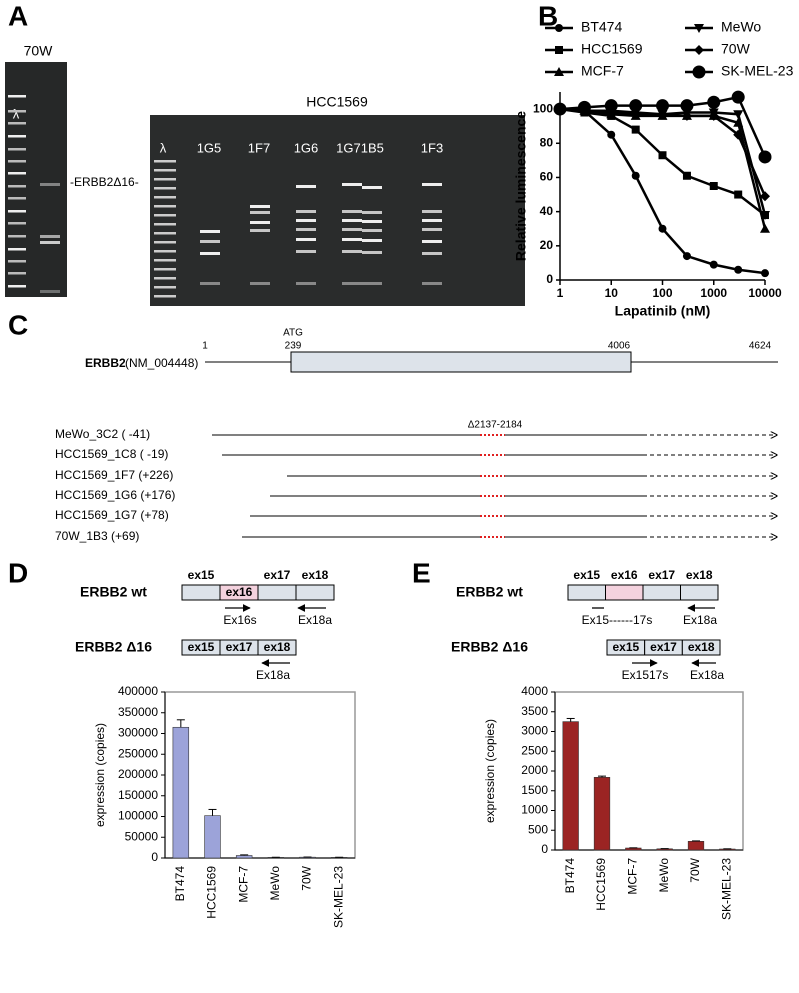 This screenshot has width=799, height=993. What do you see at coordinates (205, 346) in the screenshot?
I see `position: 1` at bounding box center [205, 346].